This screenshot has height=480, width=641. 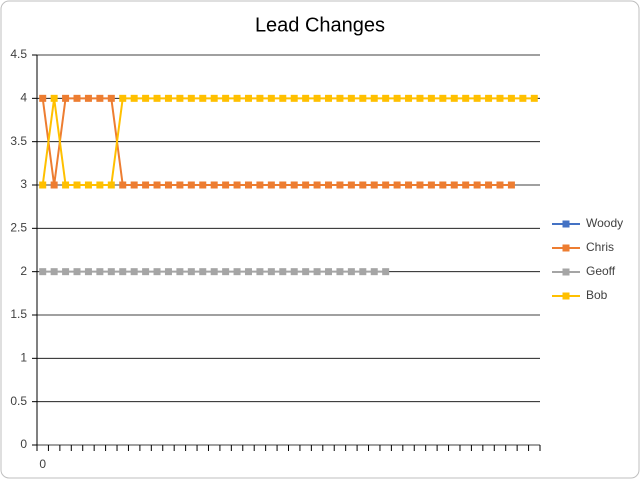 What do you see at coordinates (600, 247) in the screenshot?
I see `legend-label: Chris` at bounding box center [600, 247].